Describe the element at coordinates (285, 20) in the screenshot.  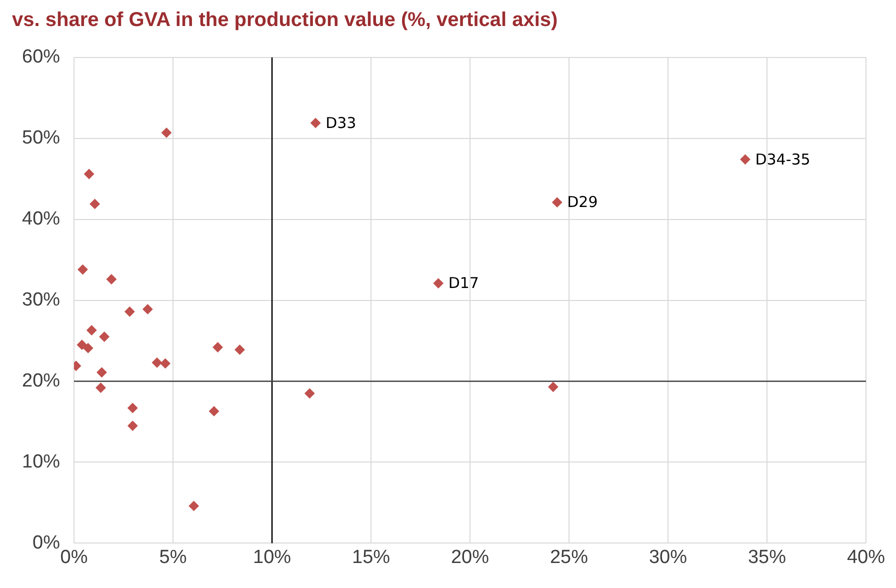
I see `chart-title: vs. share of GVA in the production value (%, vertical axis)` at that location.